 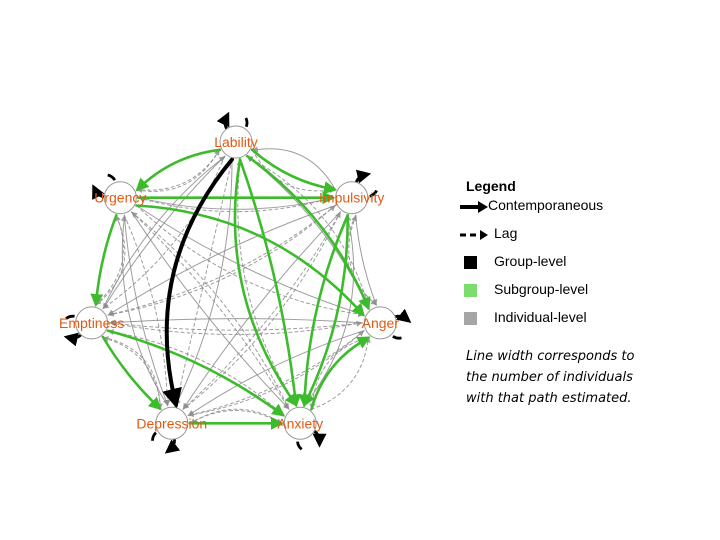 I want to click on legend-row-group: Group-level, so click(x=583, y=264).